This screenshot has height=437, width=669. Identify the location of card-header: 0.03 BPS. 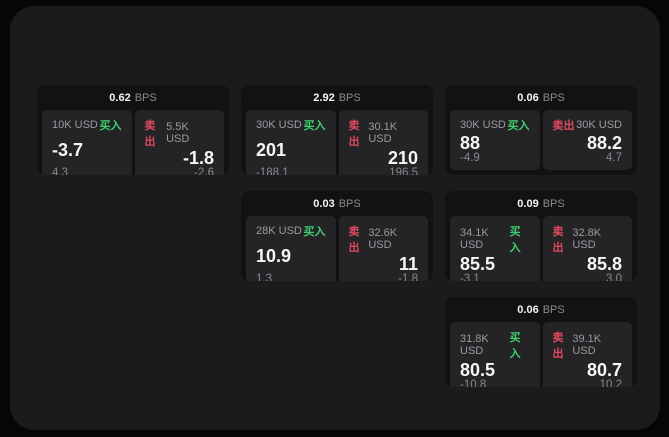
(337, 203).